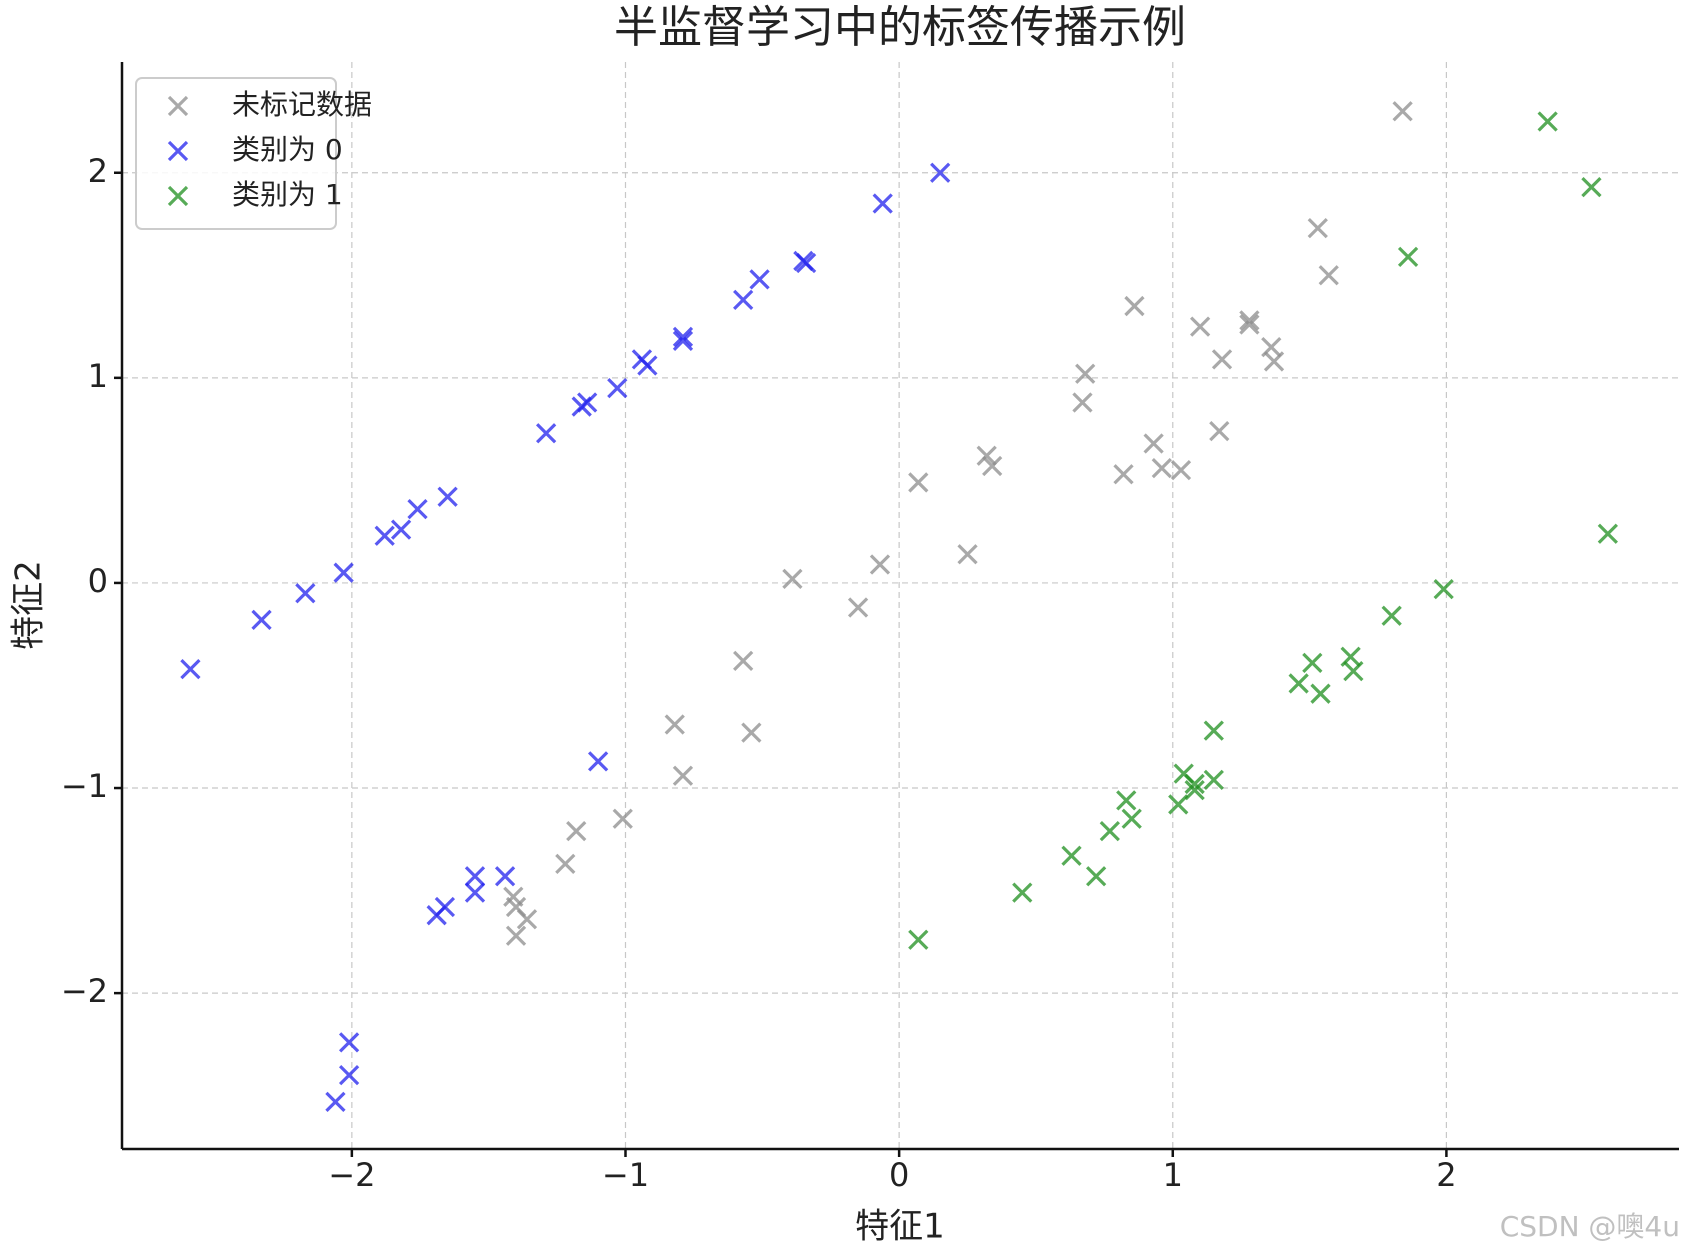  What do you see at coordinates (84, 786) in the screenshot?
I see `y-tick-label: −1` at bounding box center [84, 786].